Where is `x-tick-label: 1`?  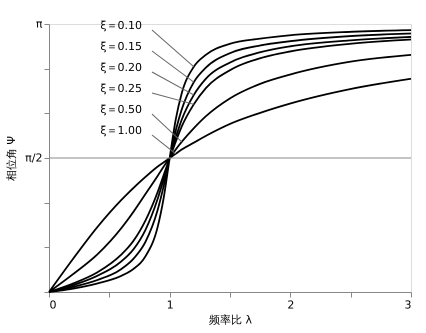 x-tick-label: 1 is located at coordinates (170, 305).